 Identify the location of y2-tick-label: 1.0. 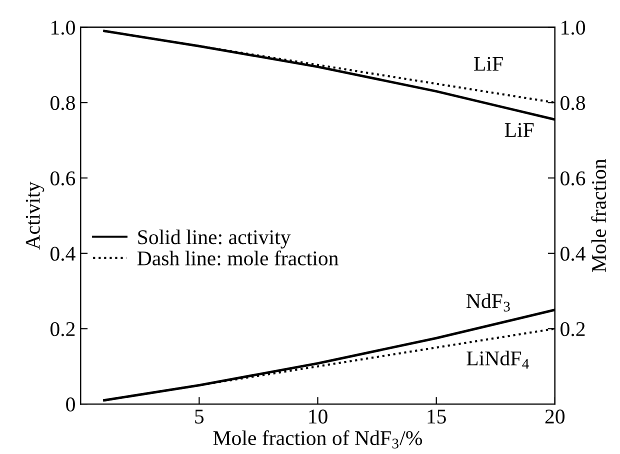
(574, 27).